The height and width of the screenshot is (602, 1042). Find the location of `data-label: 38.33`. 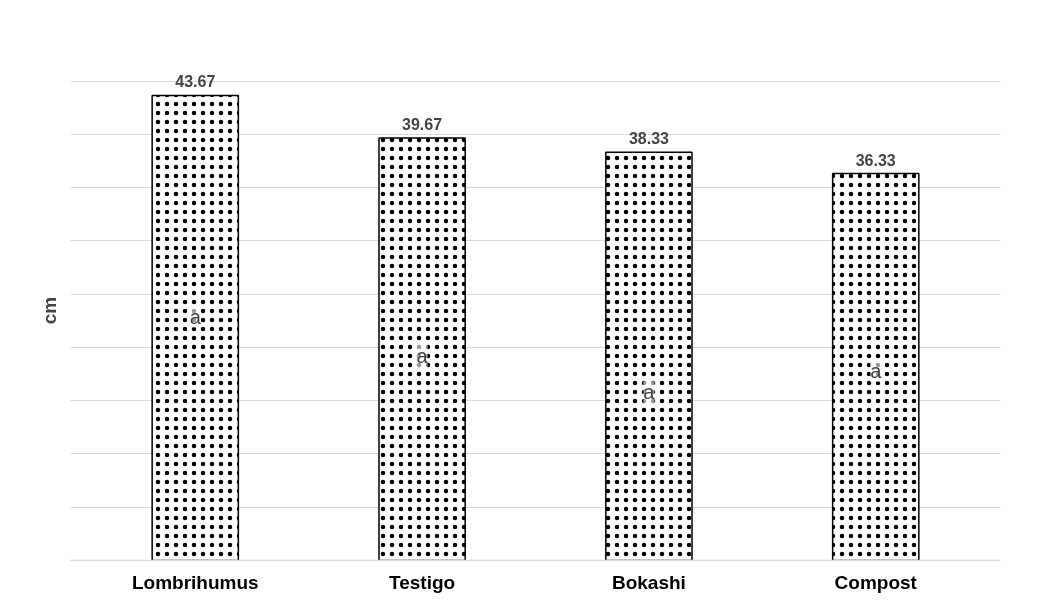

data-label: 38.33 is located at coordinates (649, 139).